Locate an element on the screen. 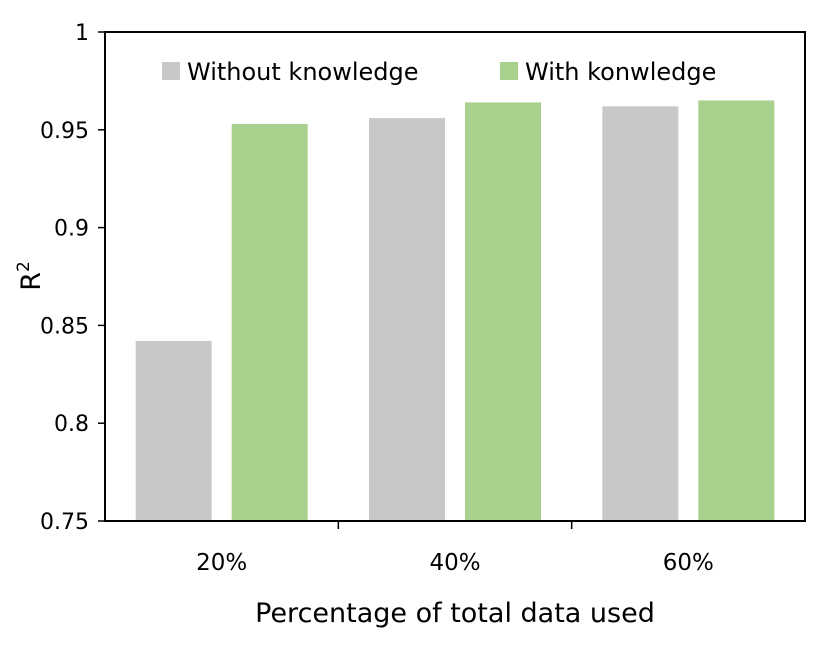 Image resolution: width=834 pixels, height=654 pixels. bar-with-40% is located at coordinates (503, 311).